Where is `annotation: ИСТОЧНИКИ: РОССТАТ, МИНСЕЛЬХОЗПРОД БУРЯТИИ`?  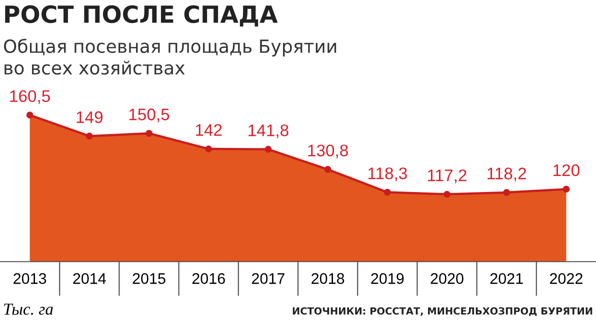 annotation: ИСТОЧНИКИ: РОССТАТ, МИНСЕЛЬХОЗПРОД БУРЯТИИ is located at coordinates (442, 311).